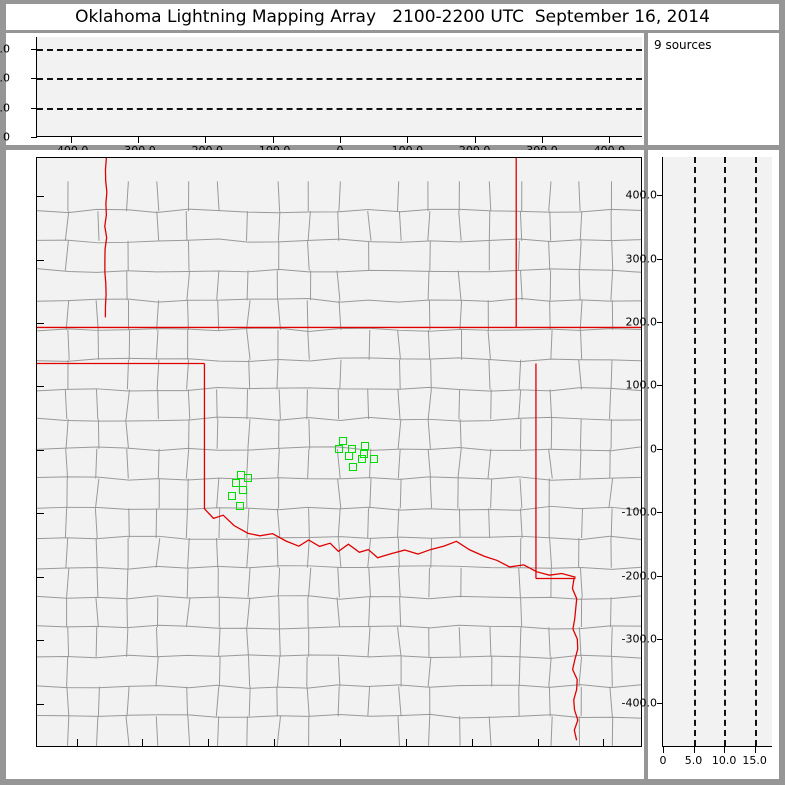 This screenshot has width=785, height=785. What do you see at coordinates (5, 78) in the screenshot?
I see `y-axis-label: 10.0` at bounding box center [5, 78].